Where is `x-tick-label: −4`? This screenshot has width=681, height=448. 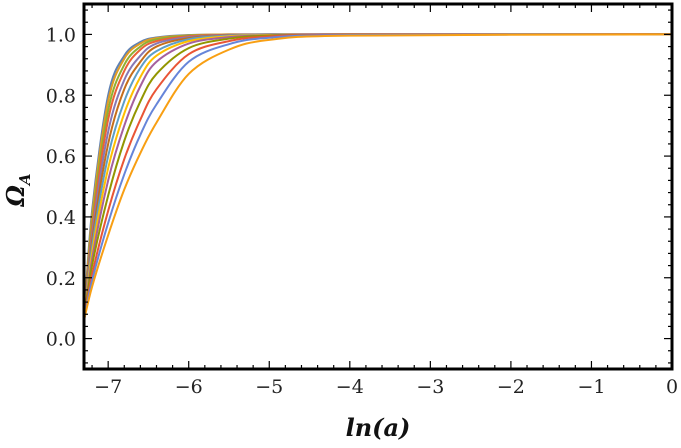
x-tick-label: −4 is located at coordinates (350, 387).